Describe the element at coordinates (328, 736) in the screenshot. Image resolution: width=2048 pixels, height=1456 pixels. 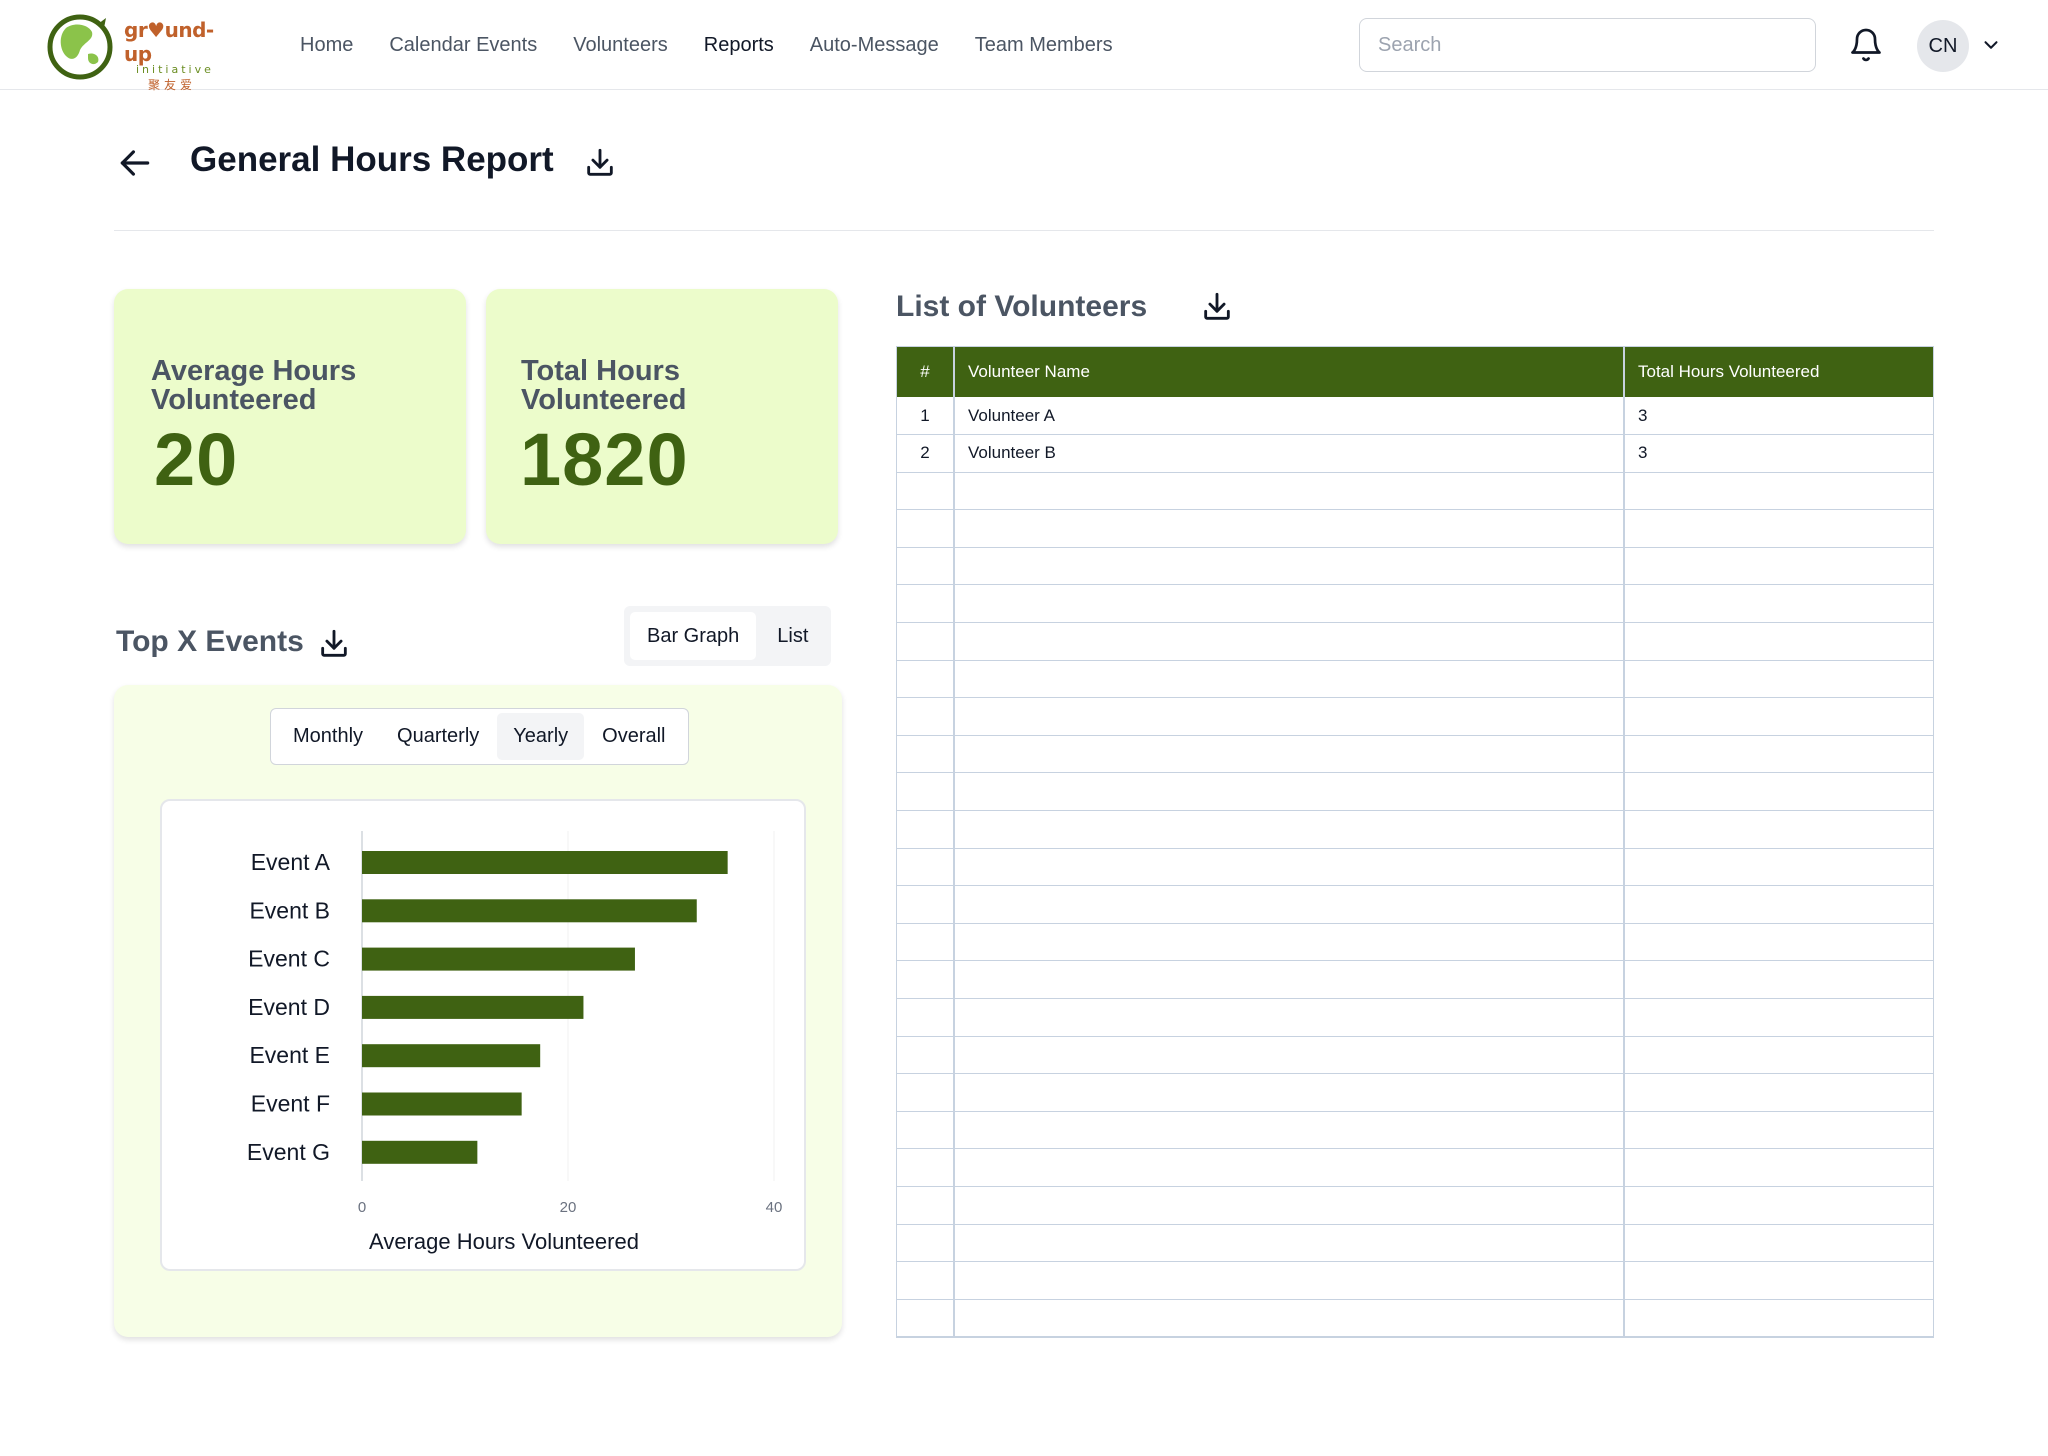
I see `period-monthly: Monthly` at that location.